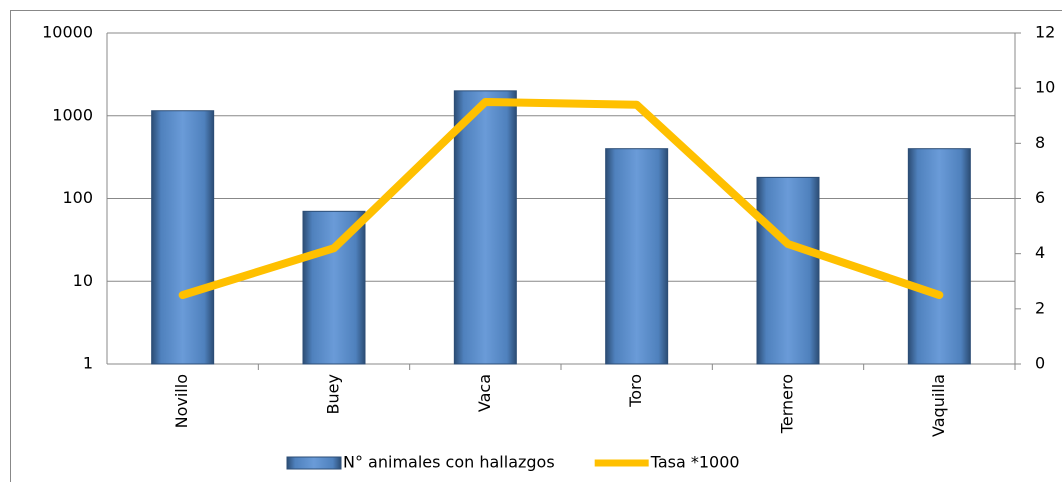 The width and height of the screenshot is (1062, 486). Describe the element at coordinates (1040, 363) in the screenshot. I see `y2-tick-label: 0` at that location.